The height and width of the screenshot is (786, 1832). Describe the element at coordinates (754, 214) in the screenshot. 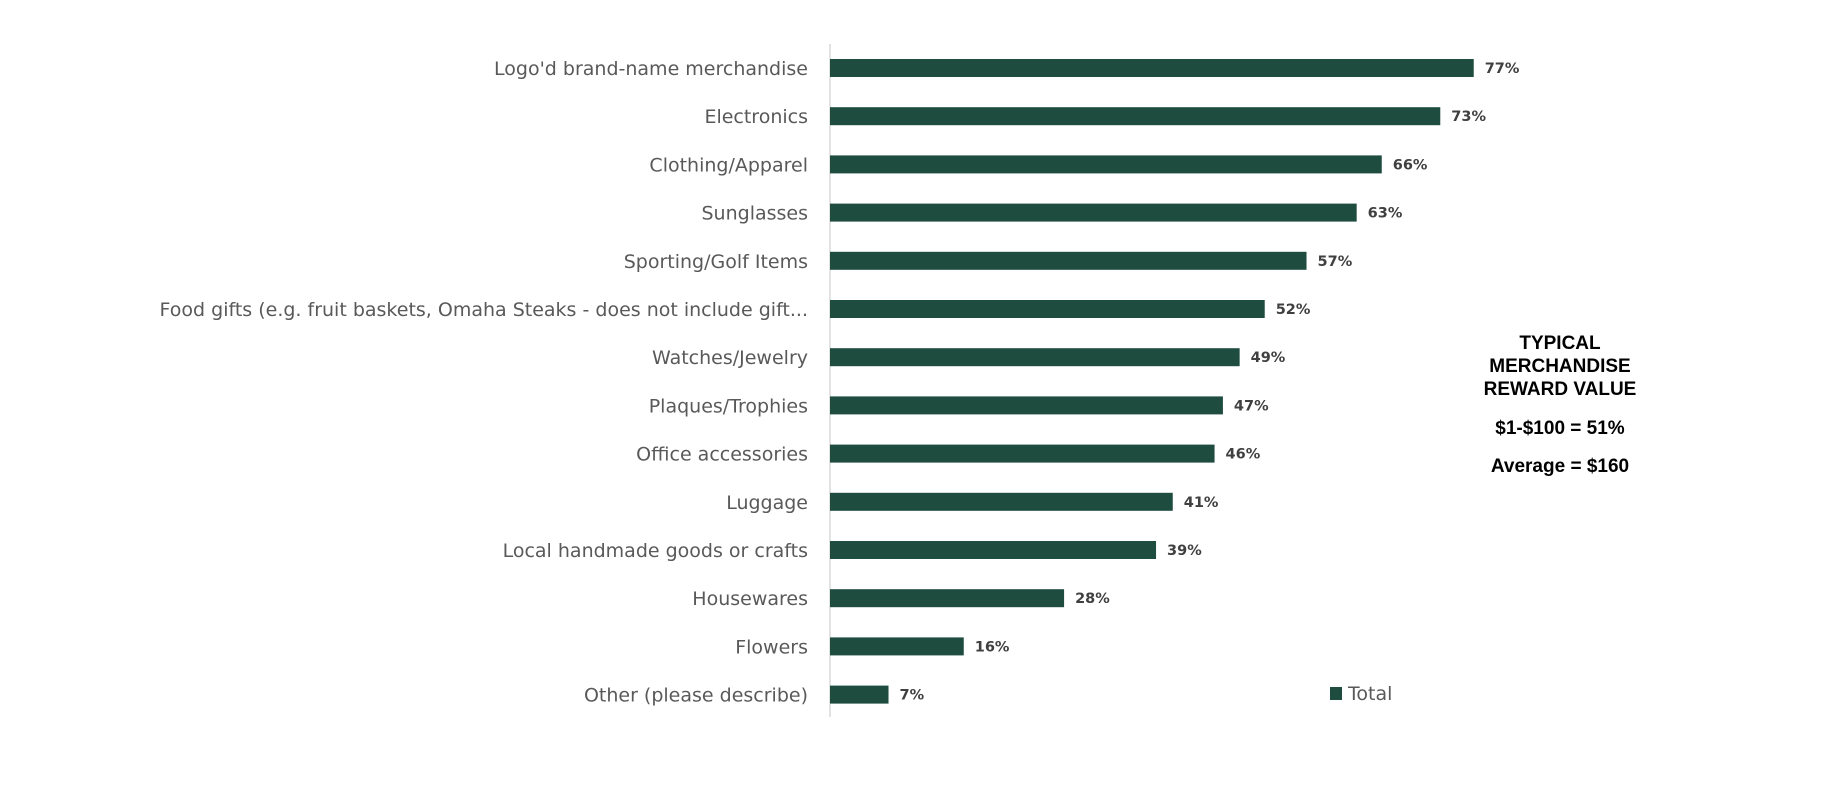

I see `category-label: Sunglasses` at that location.